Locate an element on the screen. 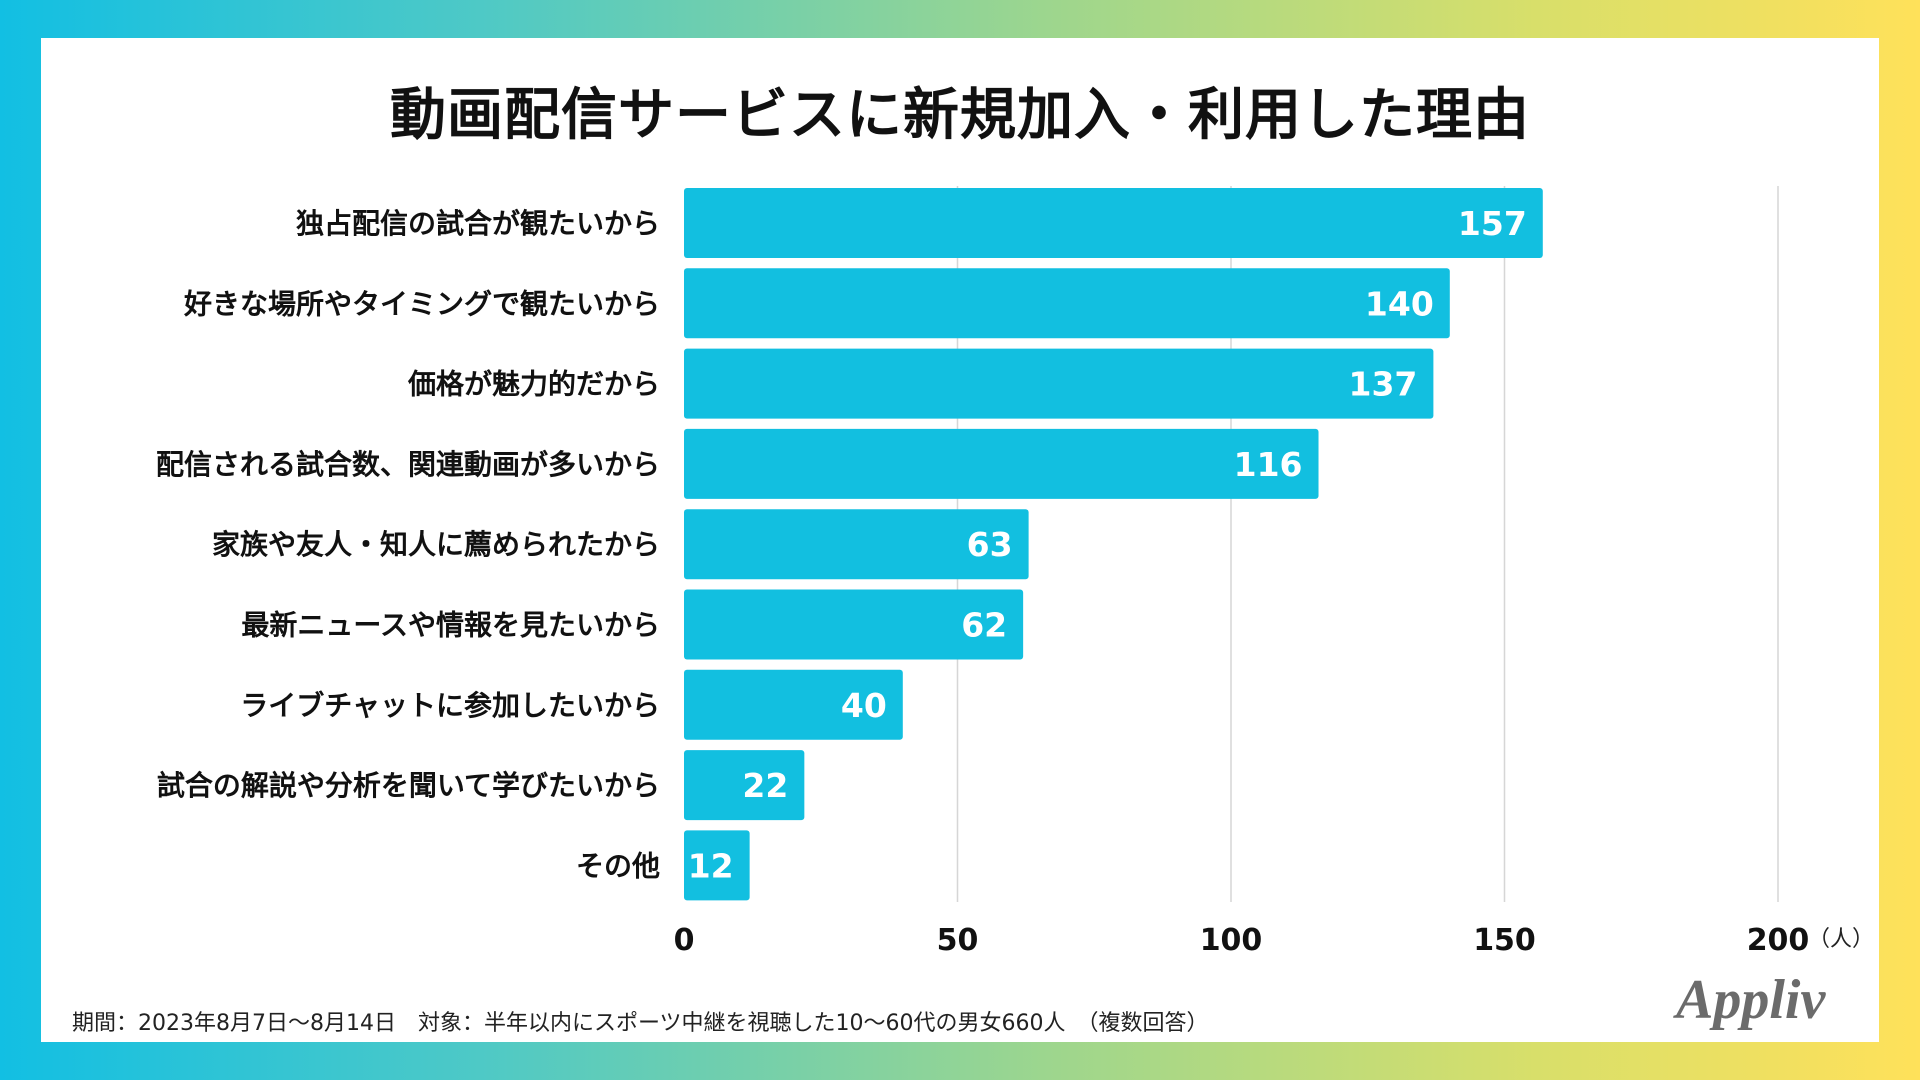 Image resolution: width=1920 pixels, height=1080 pixels. logo-text: Appliv is located at coordinates (1749, 1000).